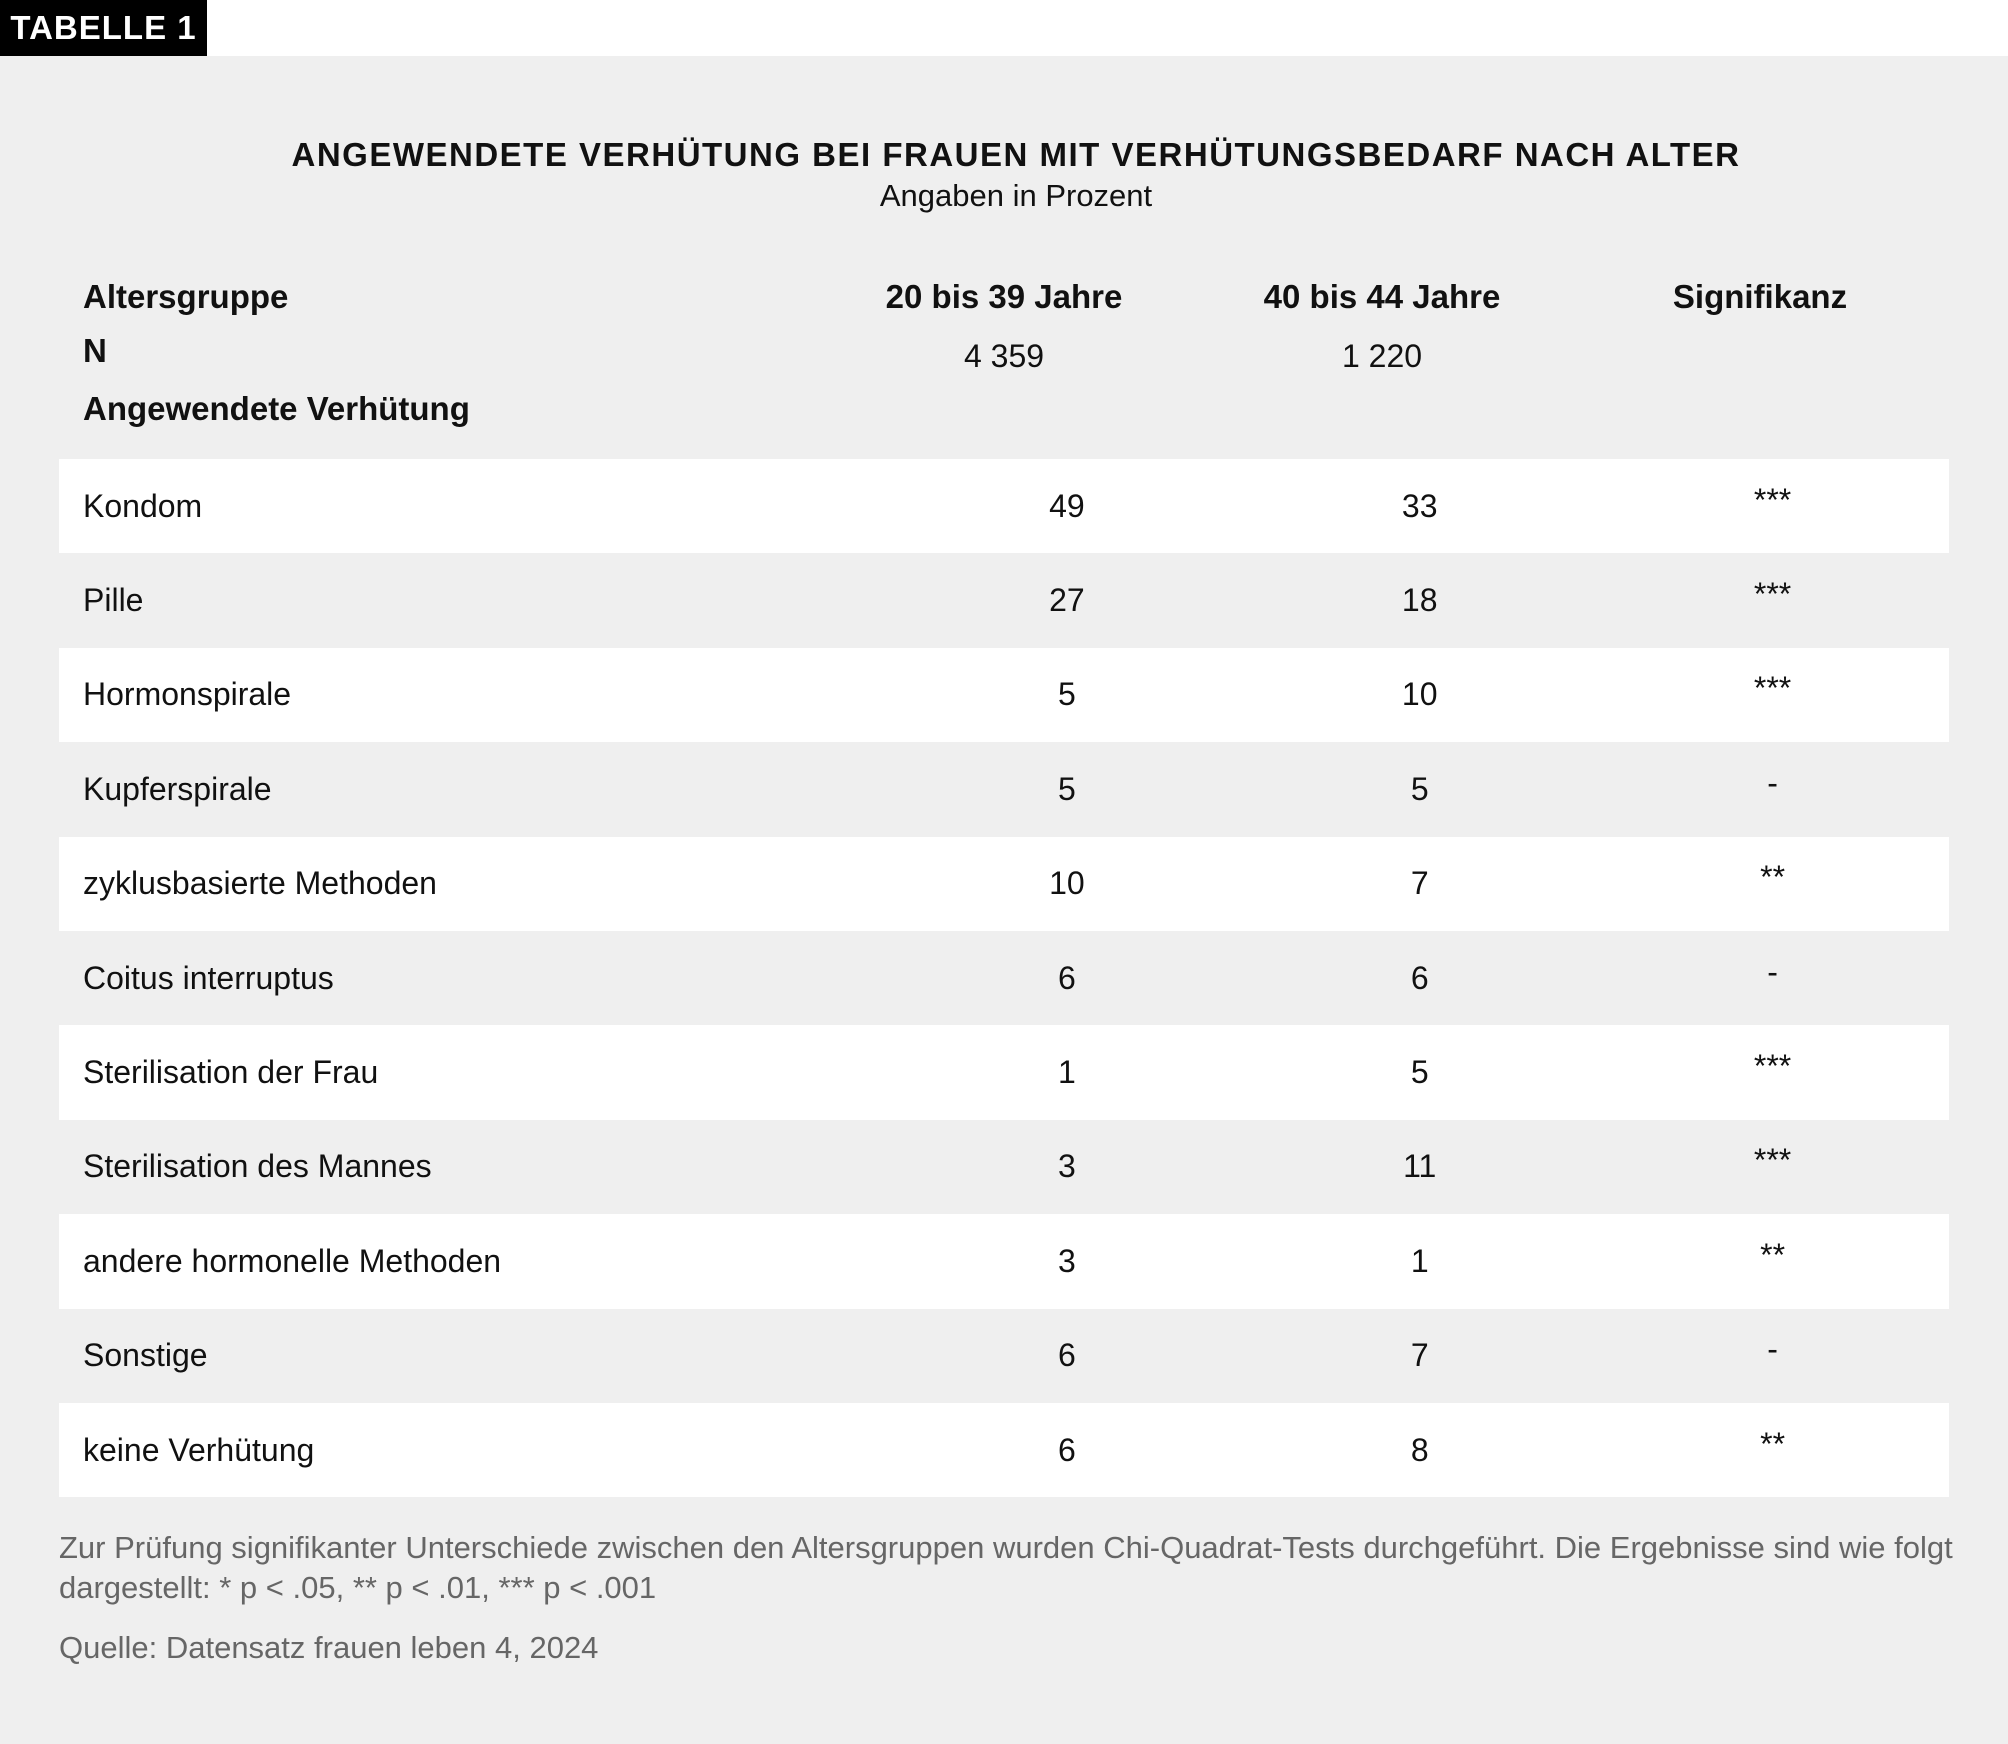 Image resolution: width=2008 pixels, height=1744 pixels. Describe the element at coordinates (1004, 695) in the screenshot. I see `table-row: Hormonspirale 5 10 ***` at that location.